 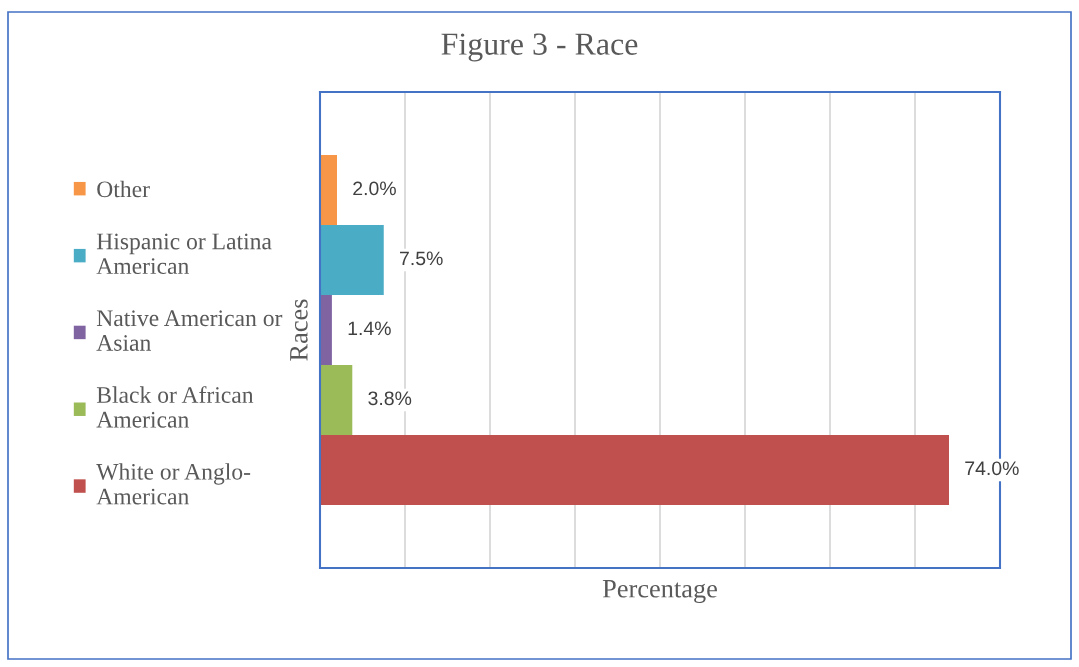 What do you see at coordinates (189, 330) in the screenshot?
I see `legend-label: Native American or Asian` at bounding box center [189, 330].